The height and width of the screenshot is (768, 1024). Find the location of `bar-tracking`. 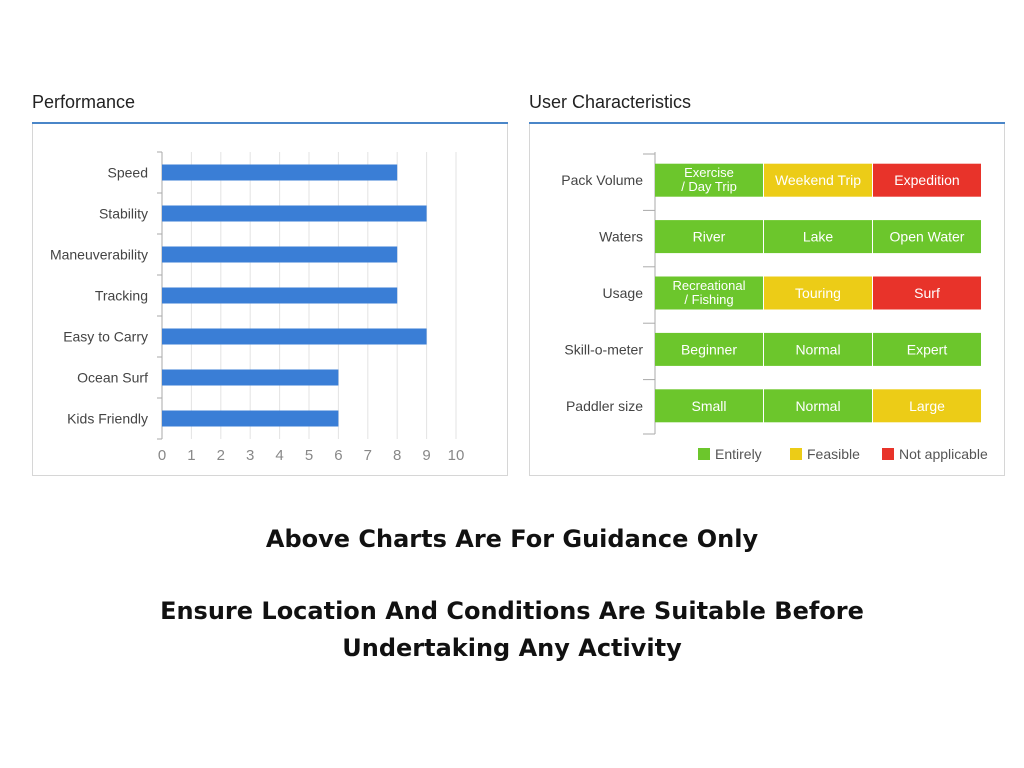

bar-tracking is located at coordinates (280, 295).